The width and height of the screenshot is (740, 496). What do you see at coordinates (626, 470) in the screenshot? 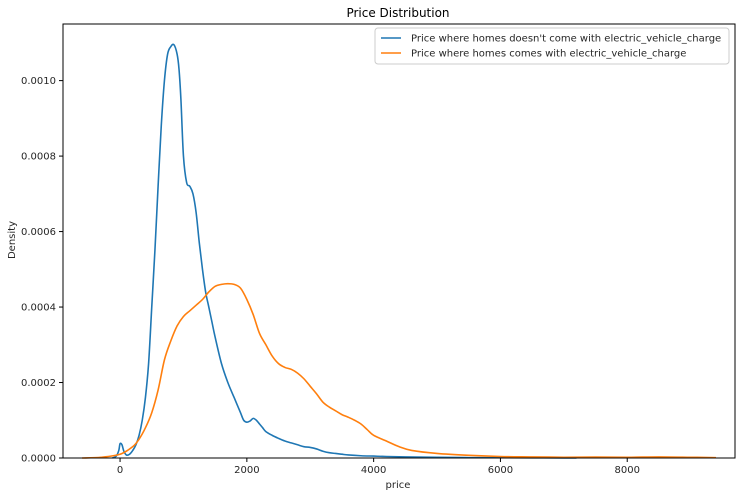
I see `x-tick-label: 8000` at bounding box center [626, 470].